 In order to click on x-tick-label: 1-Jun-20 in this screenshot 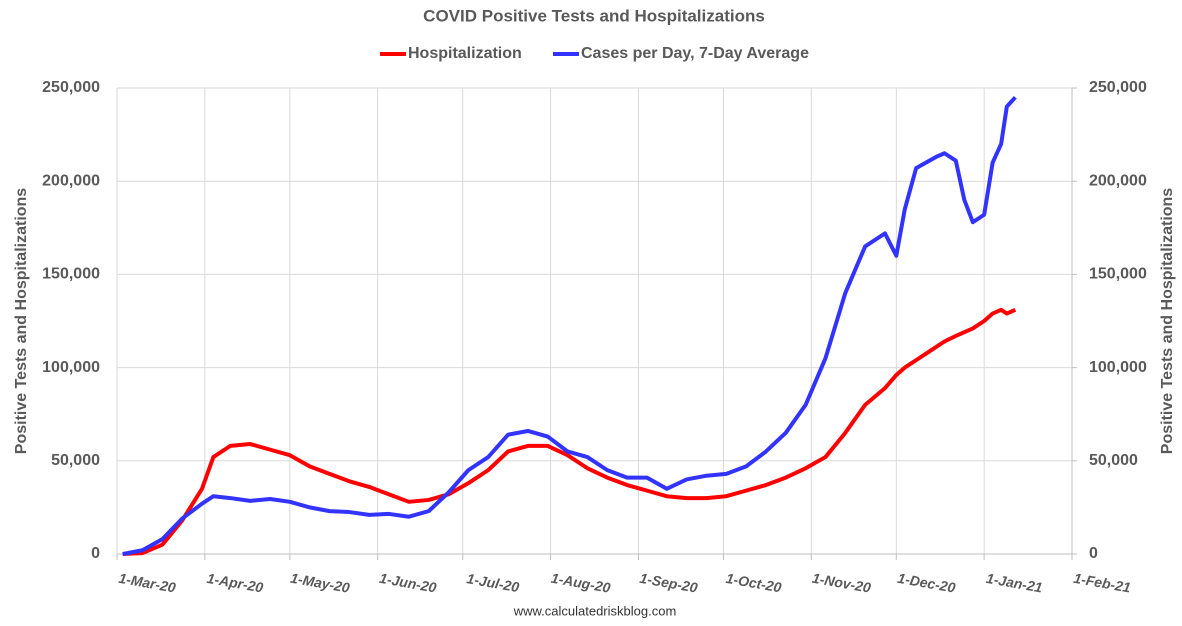, I will do `click(408, 583)`.